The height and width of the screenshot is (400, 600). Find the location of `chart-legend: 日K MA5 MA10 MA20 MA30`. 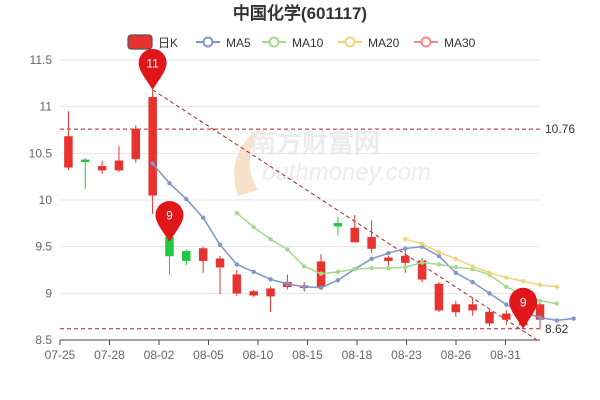

chart-legend: 日K MA5 MA10 MA20 MA30 is located at coordinates (301, 42).